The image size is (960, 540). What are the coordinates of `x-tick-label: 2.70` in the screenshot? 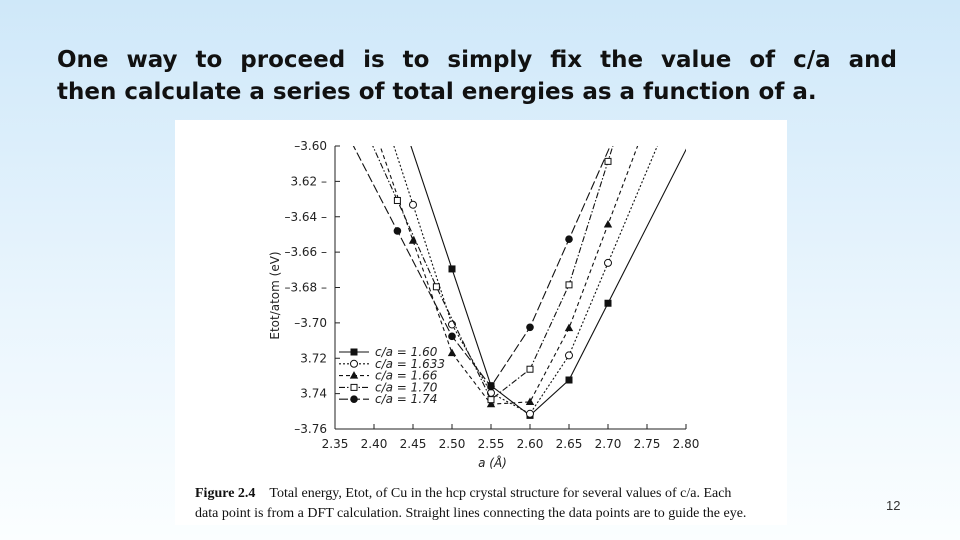 It's located at (608, 444).